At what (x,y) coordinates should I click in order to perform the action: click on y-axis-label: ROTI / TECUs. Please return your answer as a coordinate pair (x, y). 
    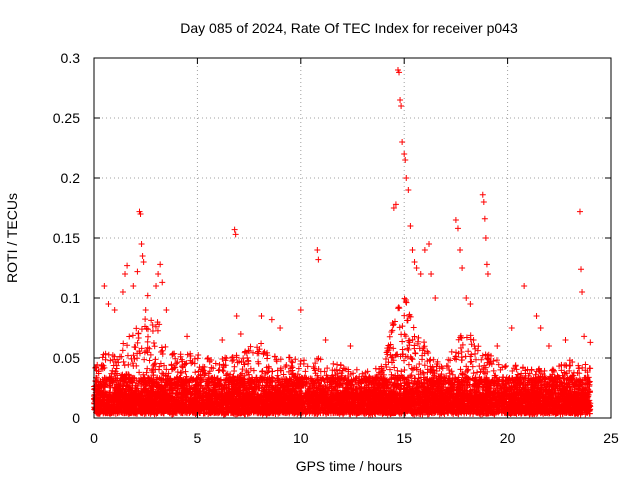
    Looking at the image, I should click on (12, 238).